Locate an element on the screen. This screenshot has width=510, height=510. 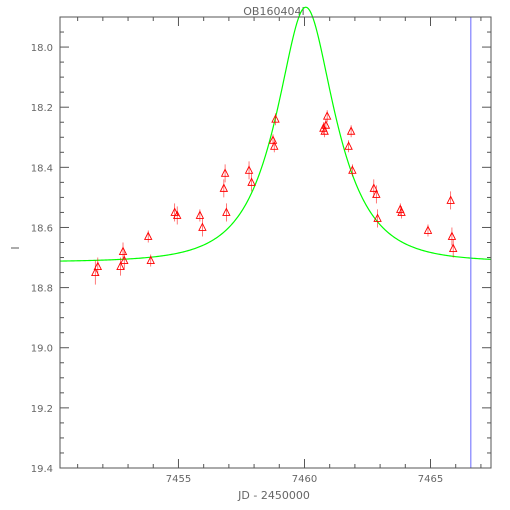
y-tick-label: 19.2 is located at coordinates (42, 409).